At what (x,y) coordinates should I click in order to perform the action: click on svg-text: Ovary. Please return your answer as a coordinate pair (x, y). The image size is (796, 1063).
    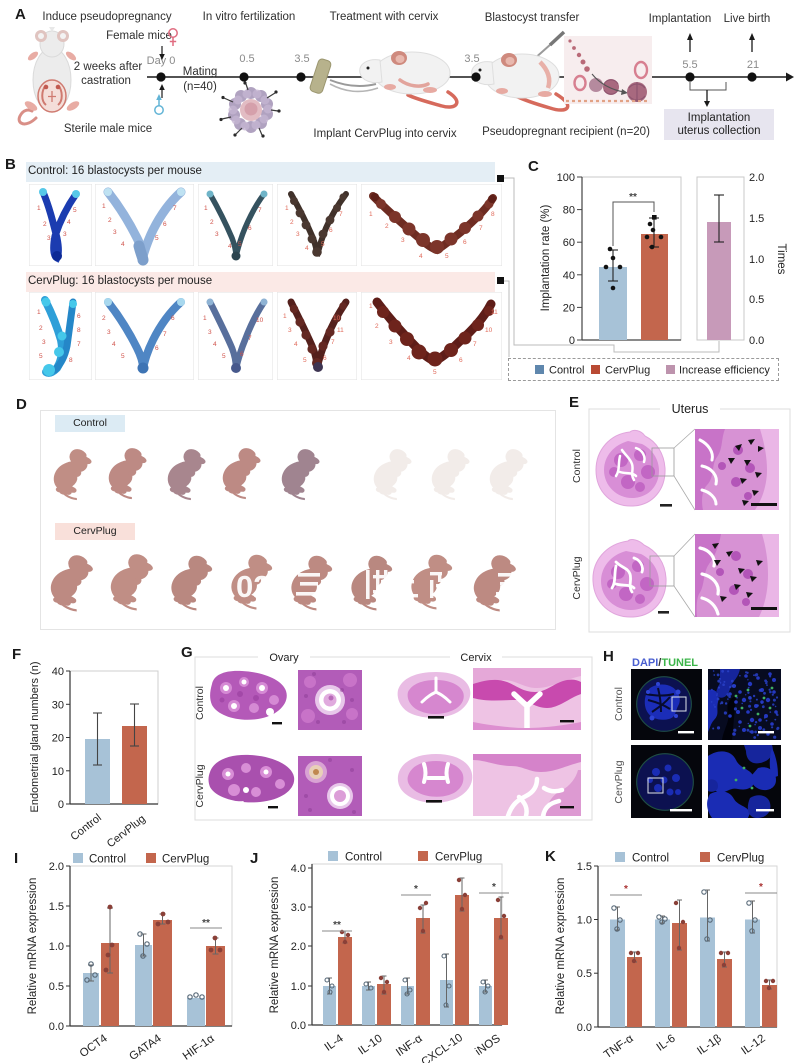
    Looking at the image, I should click on (284, 658).